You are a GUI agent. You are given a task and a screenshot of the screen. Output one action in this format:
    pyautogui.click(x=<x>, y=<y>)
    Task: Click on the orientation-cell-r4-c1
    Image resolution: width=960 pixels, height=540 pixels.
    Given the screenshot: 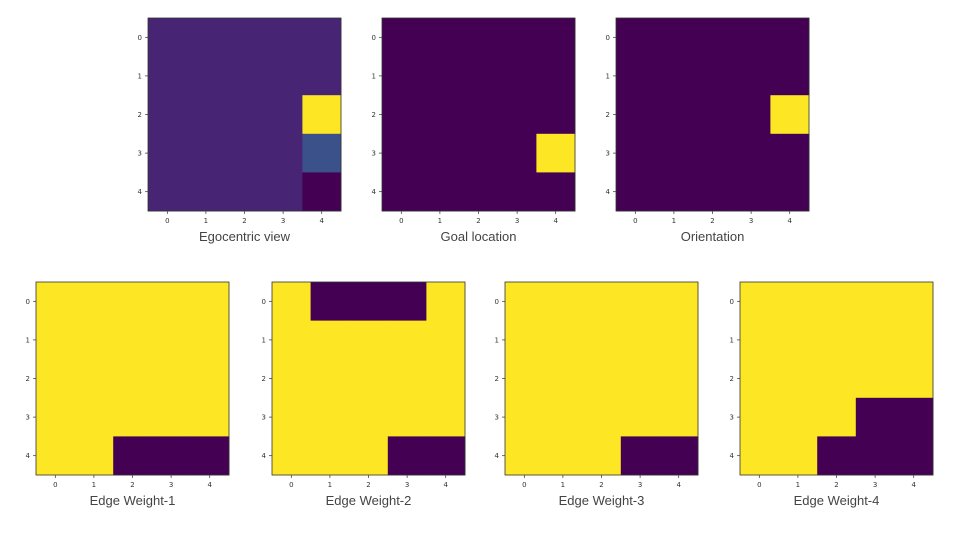 What is the action you would take?
    pyautogui.click(x=674, y=192)
    